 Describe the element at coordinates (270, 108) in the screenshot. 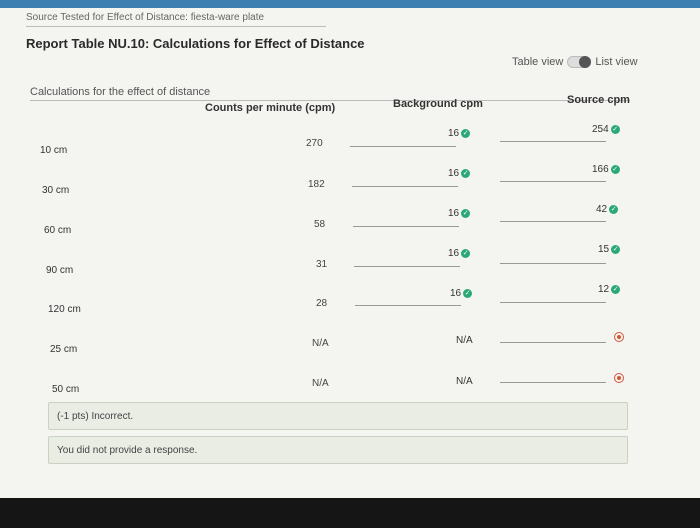

I see `column-header-counts: Counts per minute (cpm)` at that location.